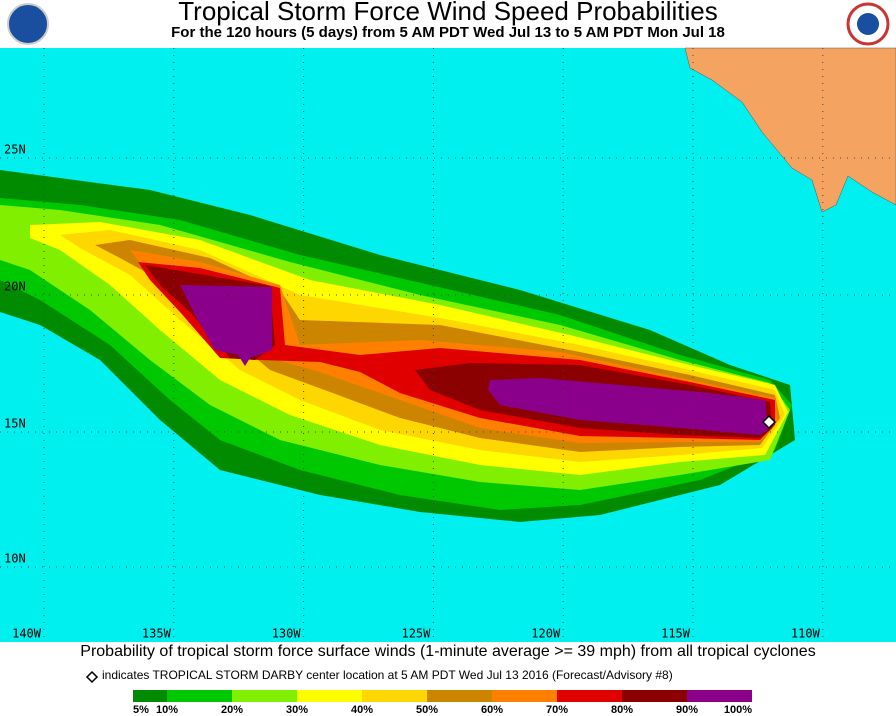 This screenshot has width=896, height=716. Describe the element at coordinates (362, 710) in the screenshot. I see `legend-label: 40%` at that location.